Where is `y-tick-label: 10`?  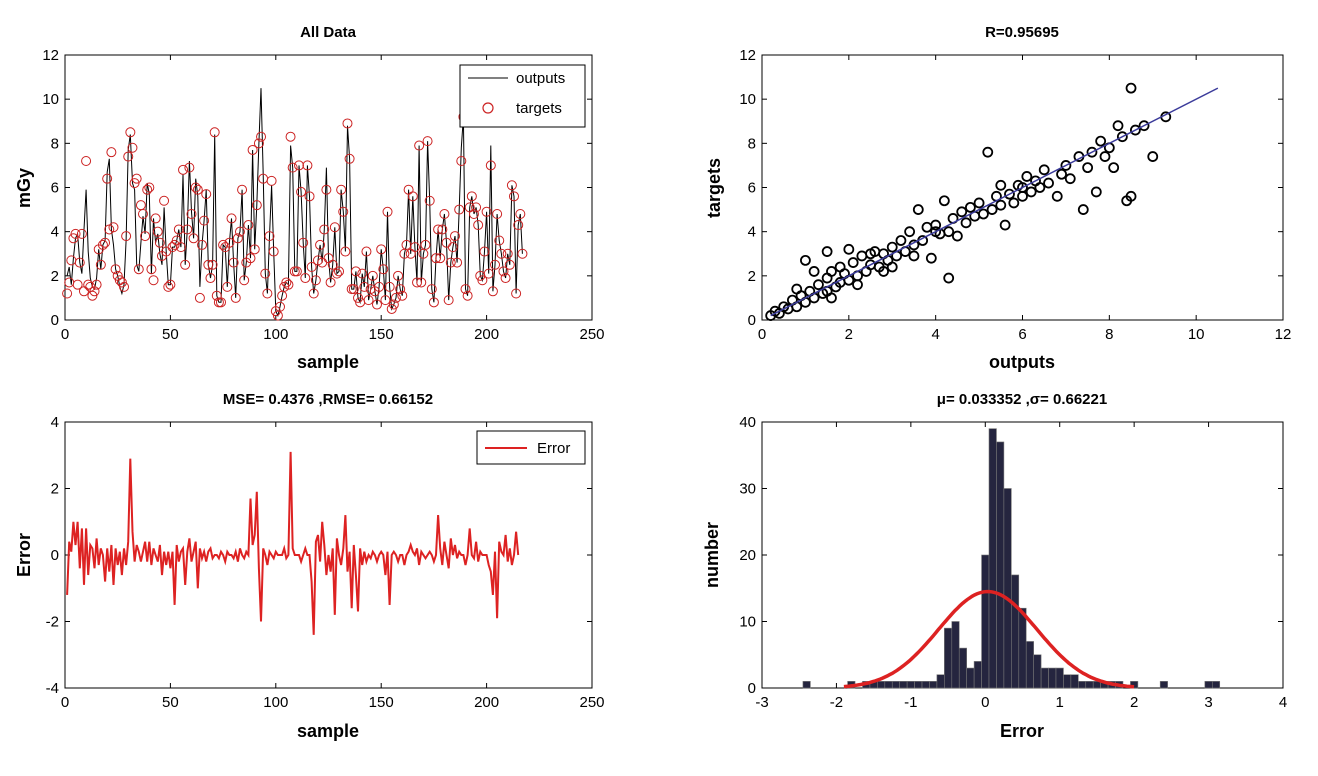 y-tick-label: 10 is located at coordinates (50, 99).